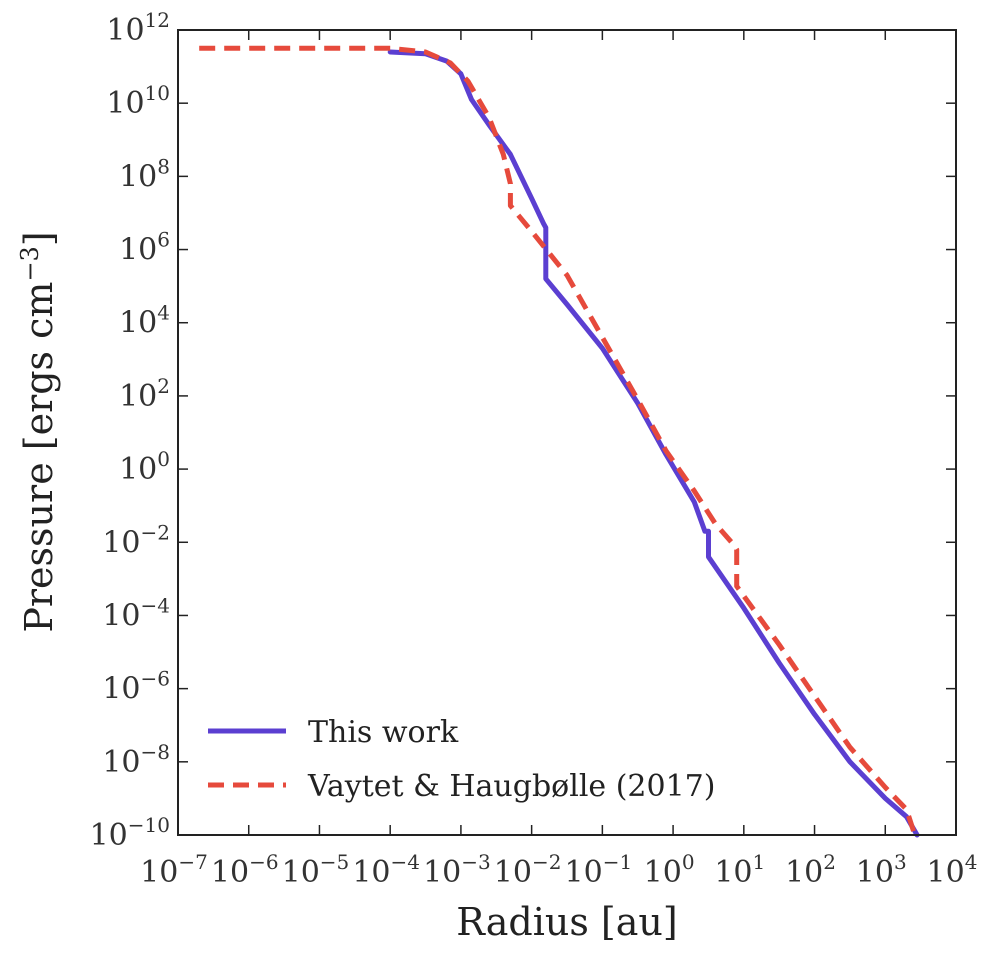  What do you see at coordinates (144, 248) in the screenshot?
I see `y-tick-label: 10⁶` at bounding box center [144, 248].